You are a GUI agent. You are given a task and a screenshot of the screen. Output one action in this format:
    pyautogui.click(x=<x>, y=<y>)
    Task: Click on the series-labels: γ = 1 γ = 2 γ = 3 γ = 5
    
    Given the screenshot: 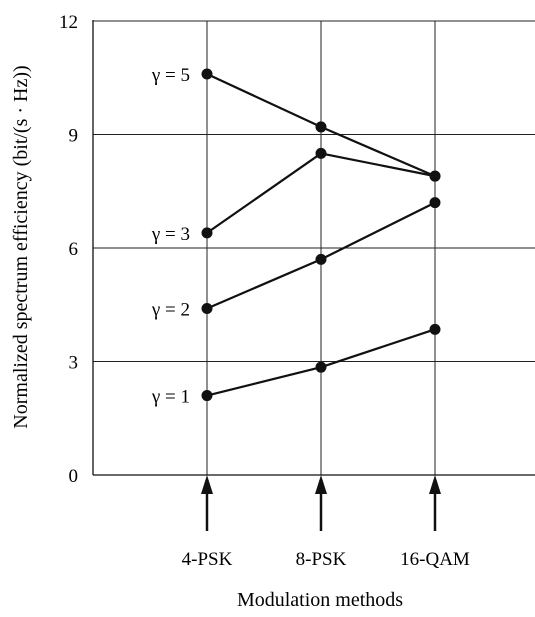 What is the action you would take?
    pyautogui.click(x=170, y=236)
    